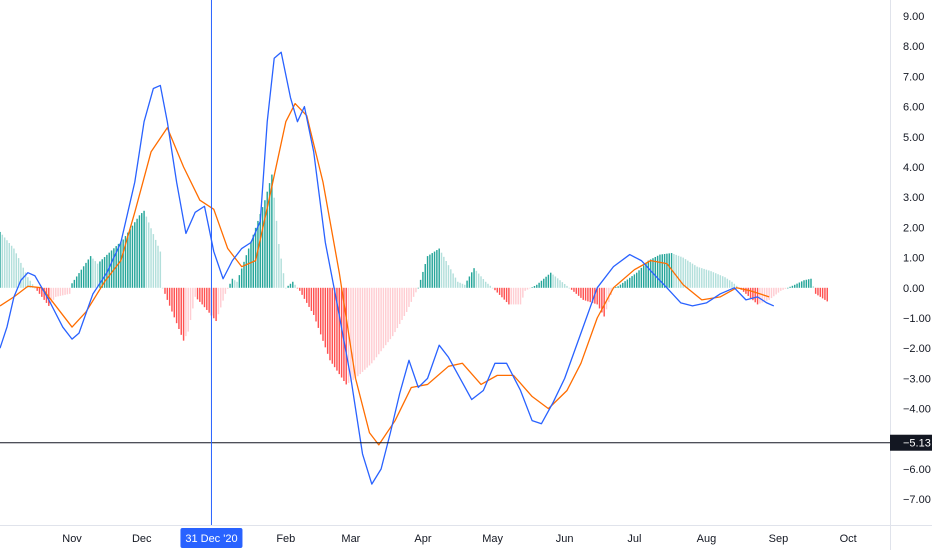  I want to click on x-tick-label: Jul, so click(634, 539).